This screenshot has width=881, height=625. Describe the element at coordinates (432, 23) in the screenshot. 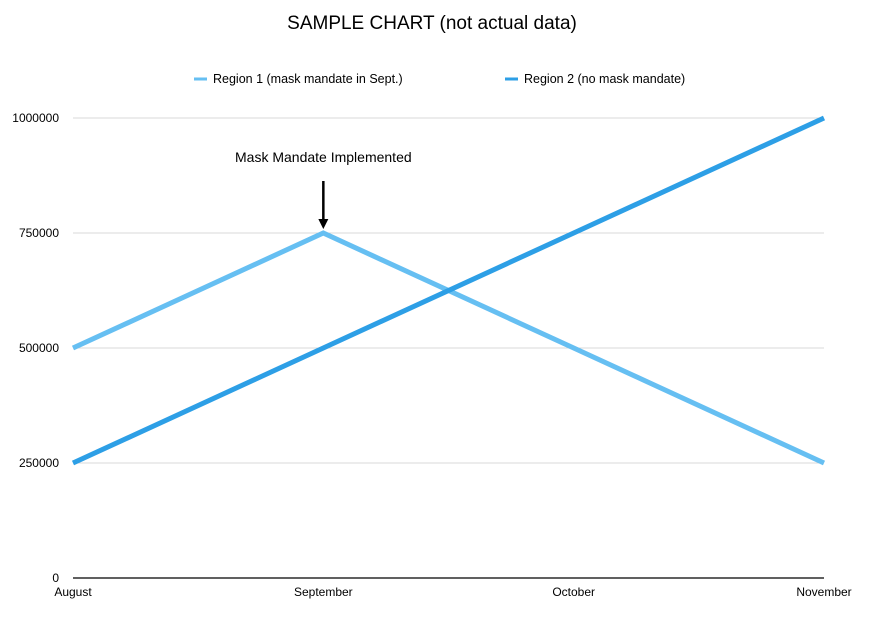

I see `chart-title: SAMPLE CHART (not actual data)` at that location.